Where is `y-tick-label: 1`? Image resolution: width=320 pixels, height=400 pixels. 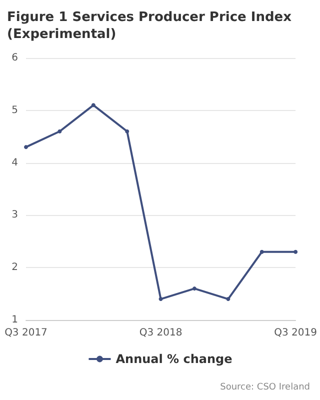 y-tick-label: 1 is located at coordinates (15, 320).